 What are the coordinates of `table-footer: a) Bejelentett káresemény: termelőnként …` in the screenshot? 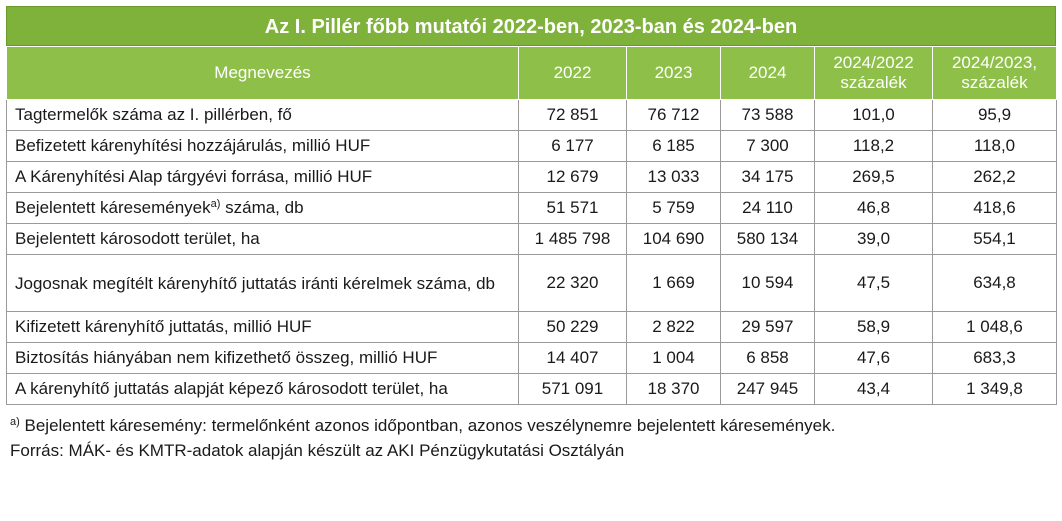 It's located at (531, 438).